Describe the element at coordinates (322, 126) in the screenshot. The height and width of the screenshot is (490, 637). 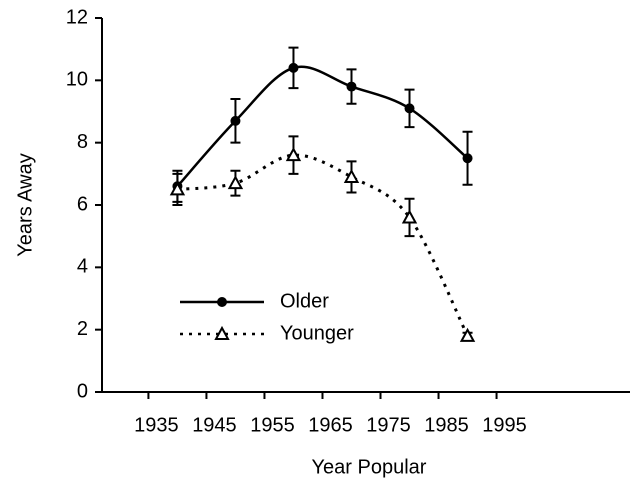
I see `series-line` at that location.